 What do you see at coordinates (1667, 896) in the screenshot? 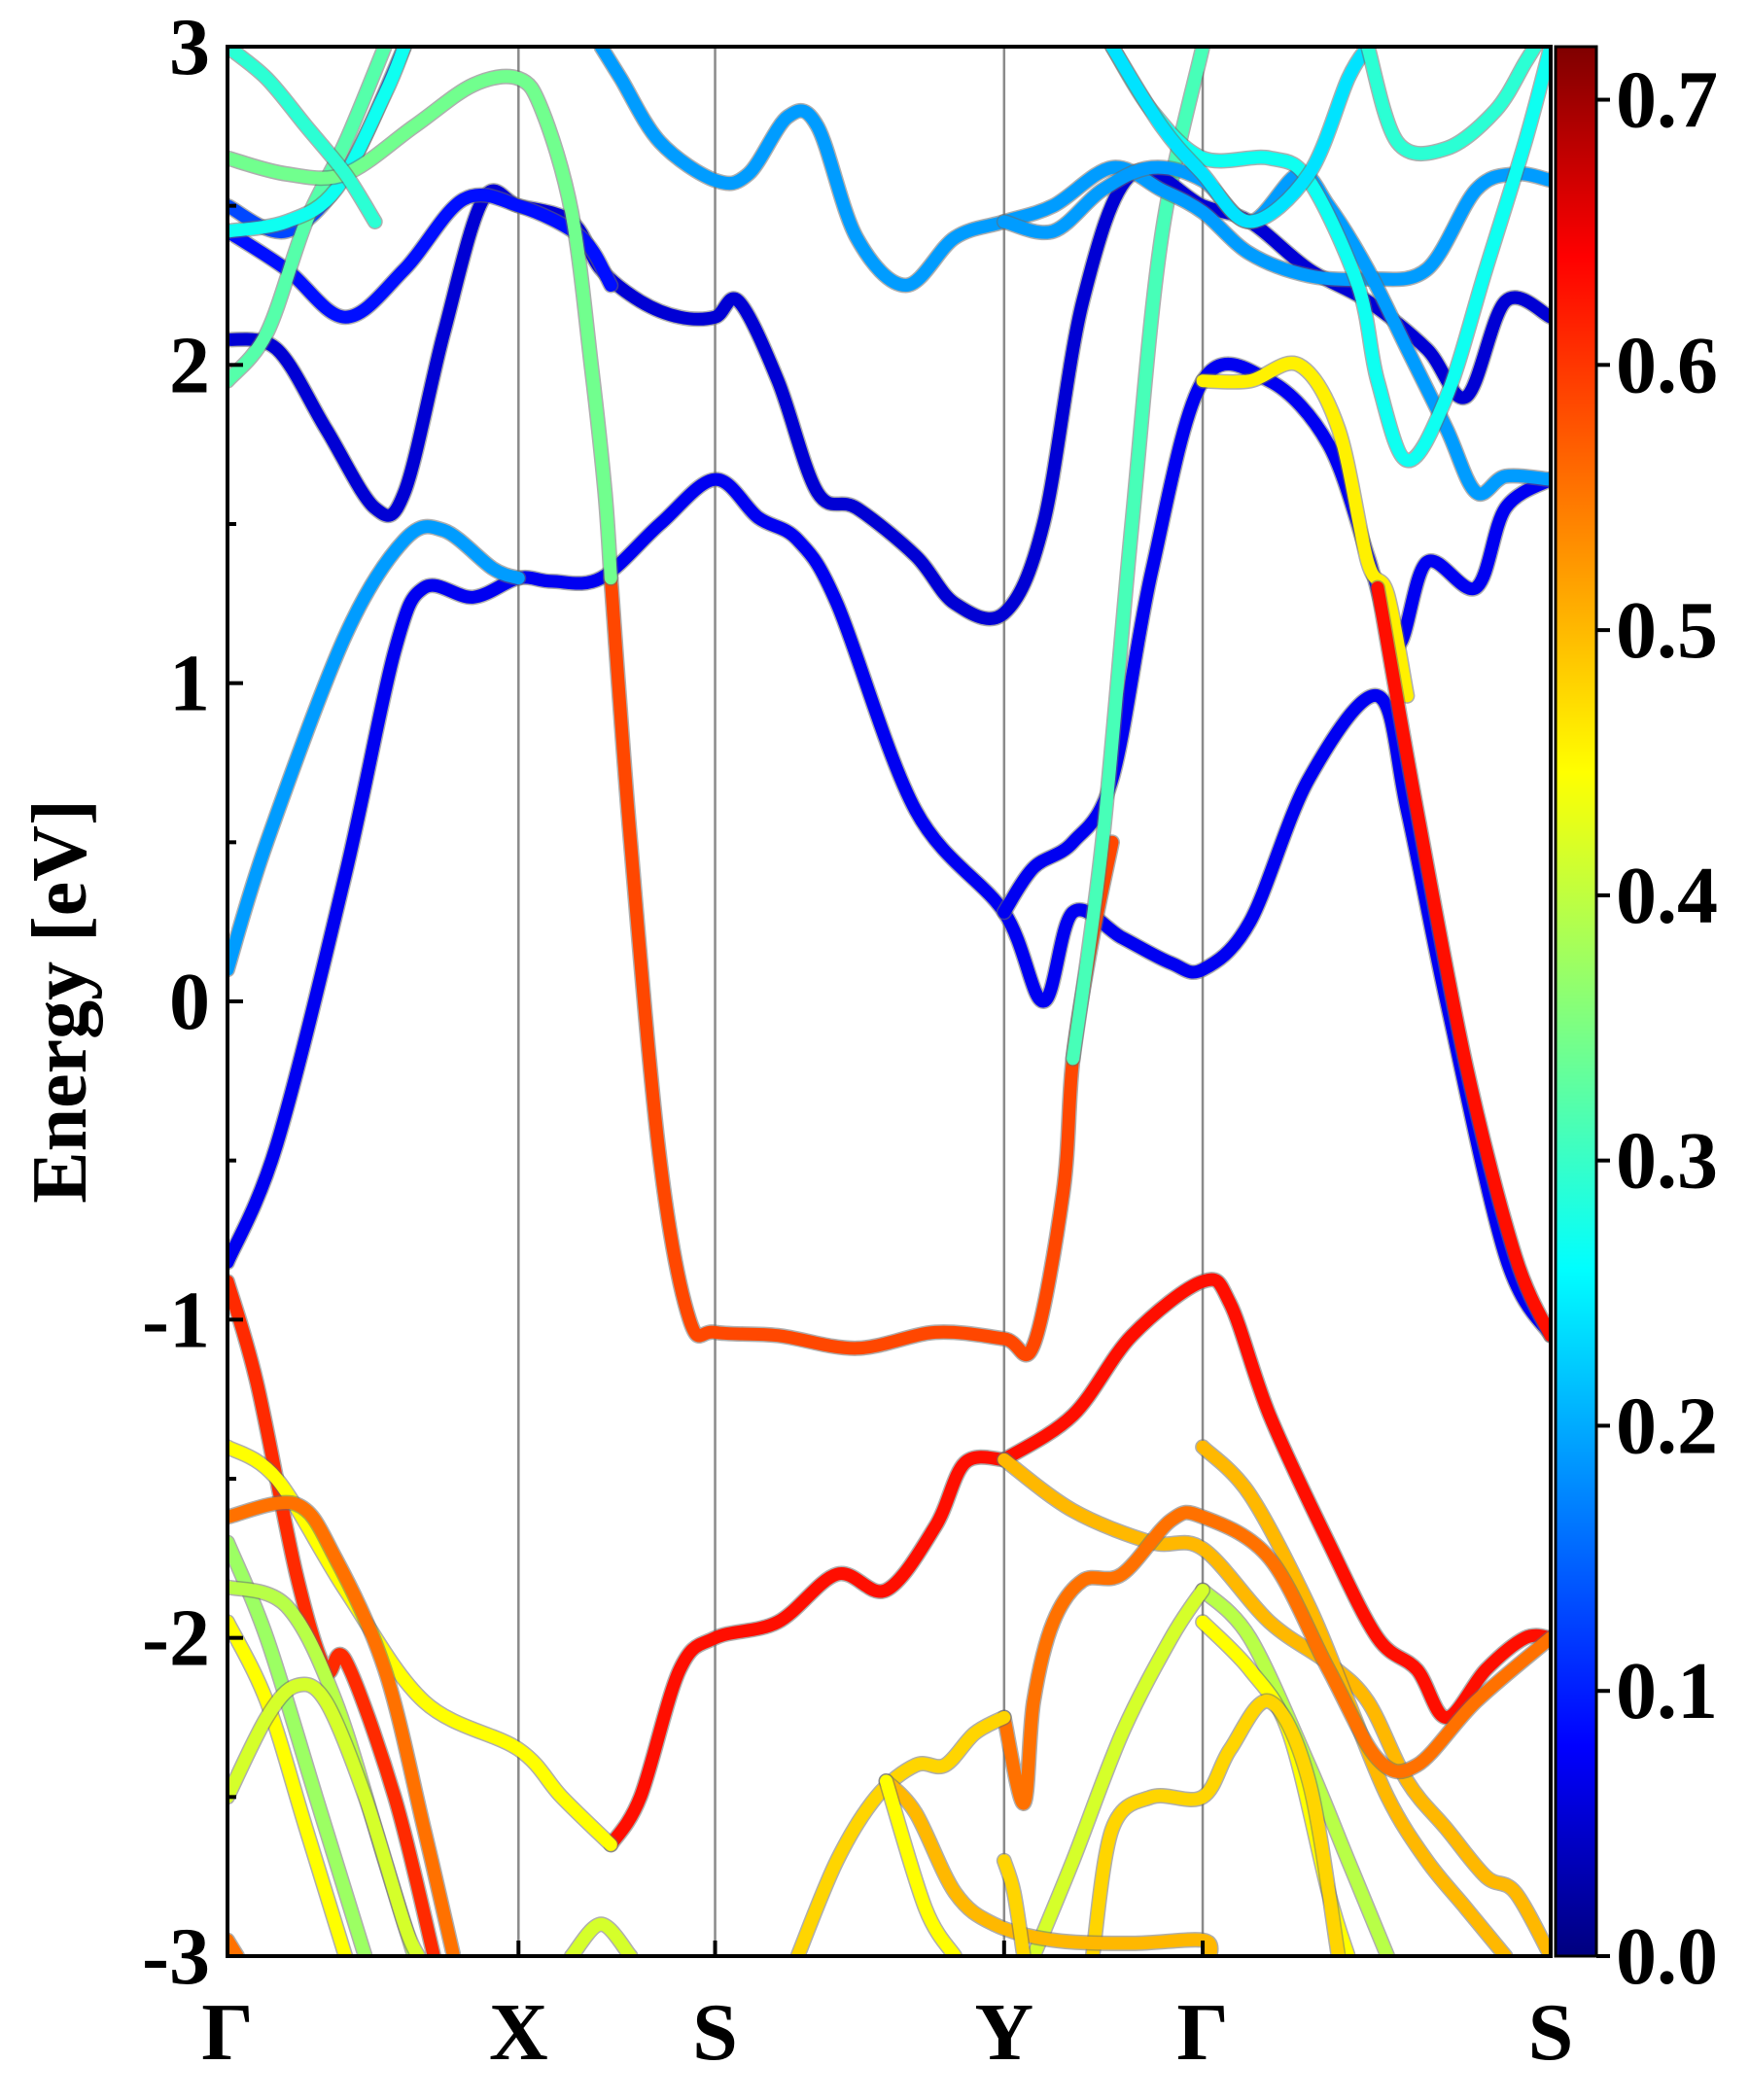
I see `colorbar-tick-label: 0.4` at bounding box center [1667, 896].